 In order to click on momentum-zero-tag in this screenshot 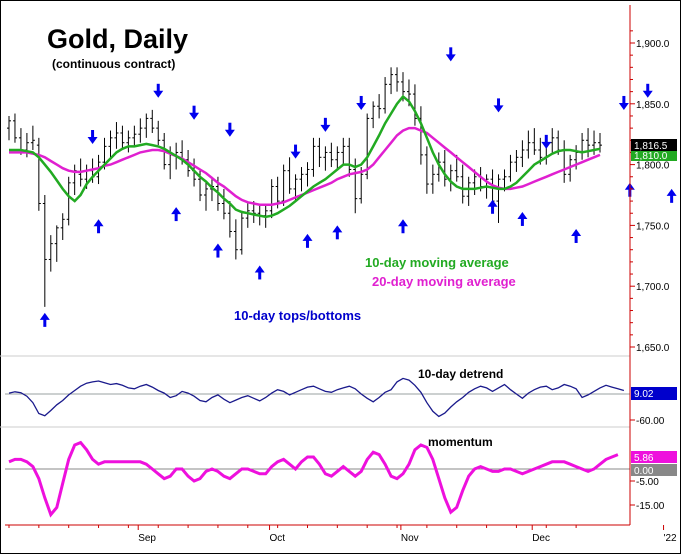, I will do `click(654, 470)`.